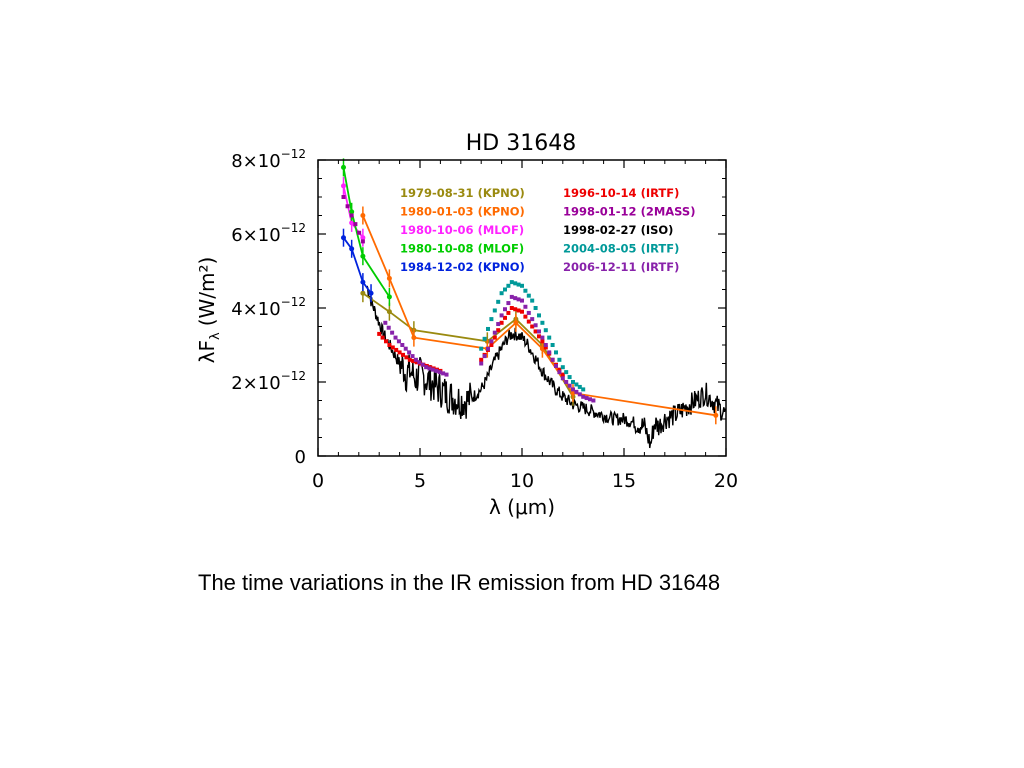  What do you see at coordinates (462, 212) in the screenshot?
I see `legend-entry: 1980-01-03 (KPNO)` at bounding box center [462, 212].